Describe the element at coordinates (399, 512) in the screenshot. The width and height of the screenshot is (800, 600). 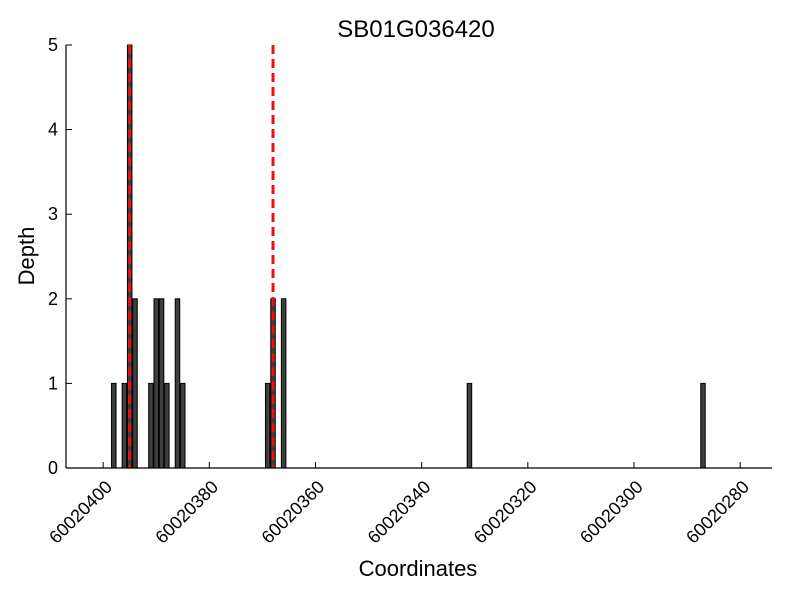
I see `x-tick-label: 60020340` at that location.